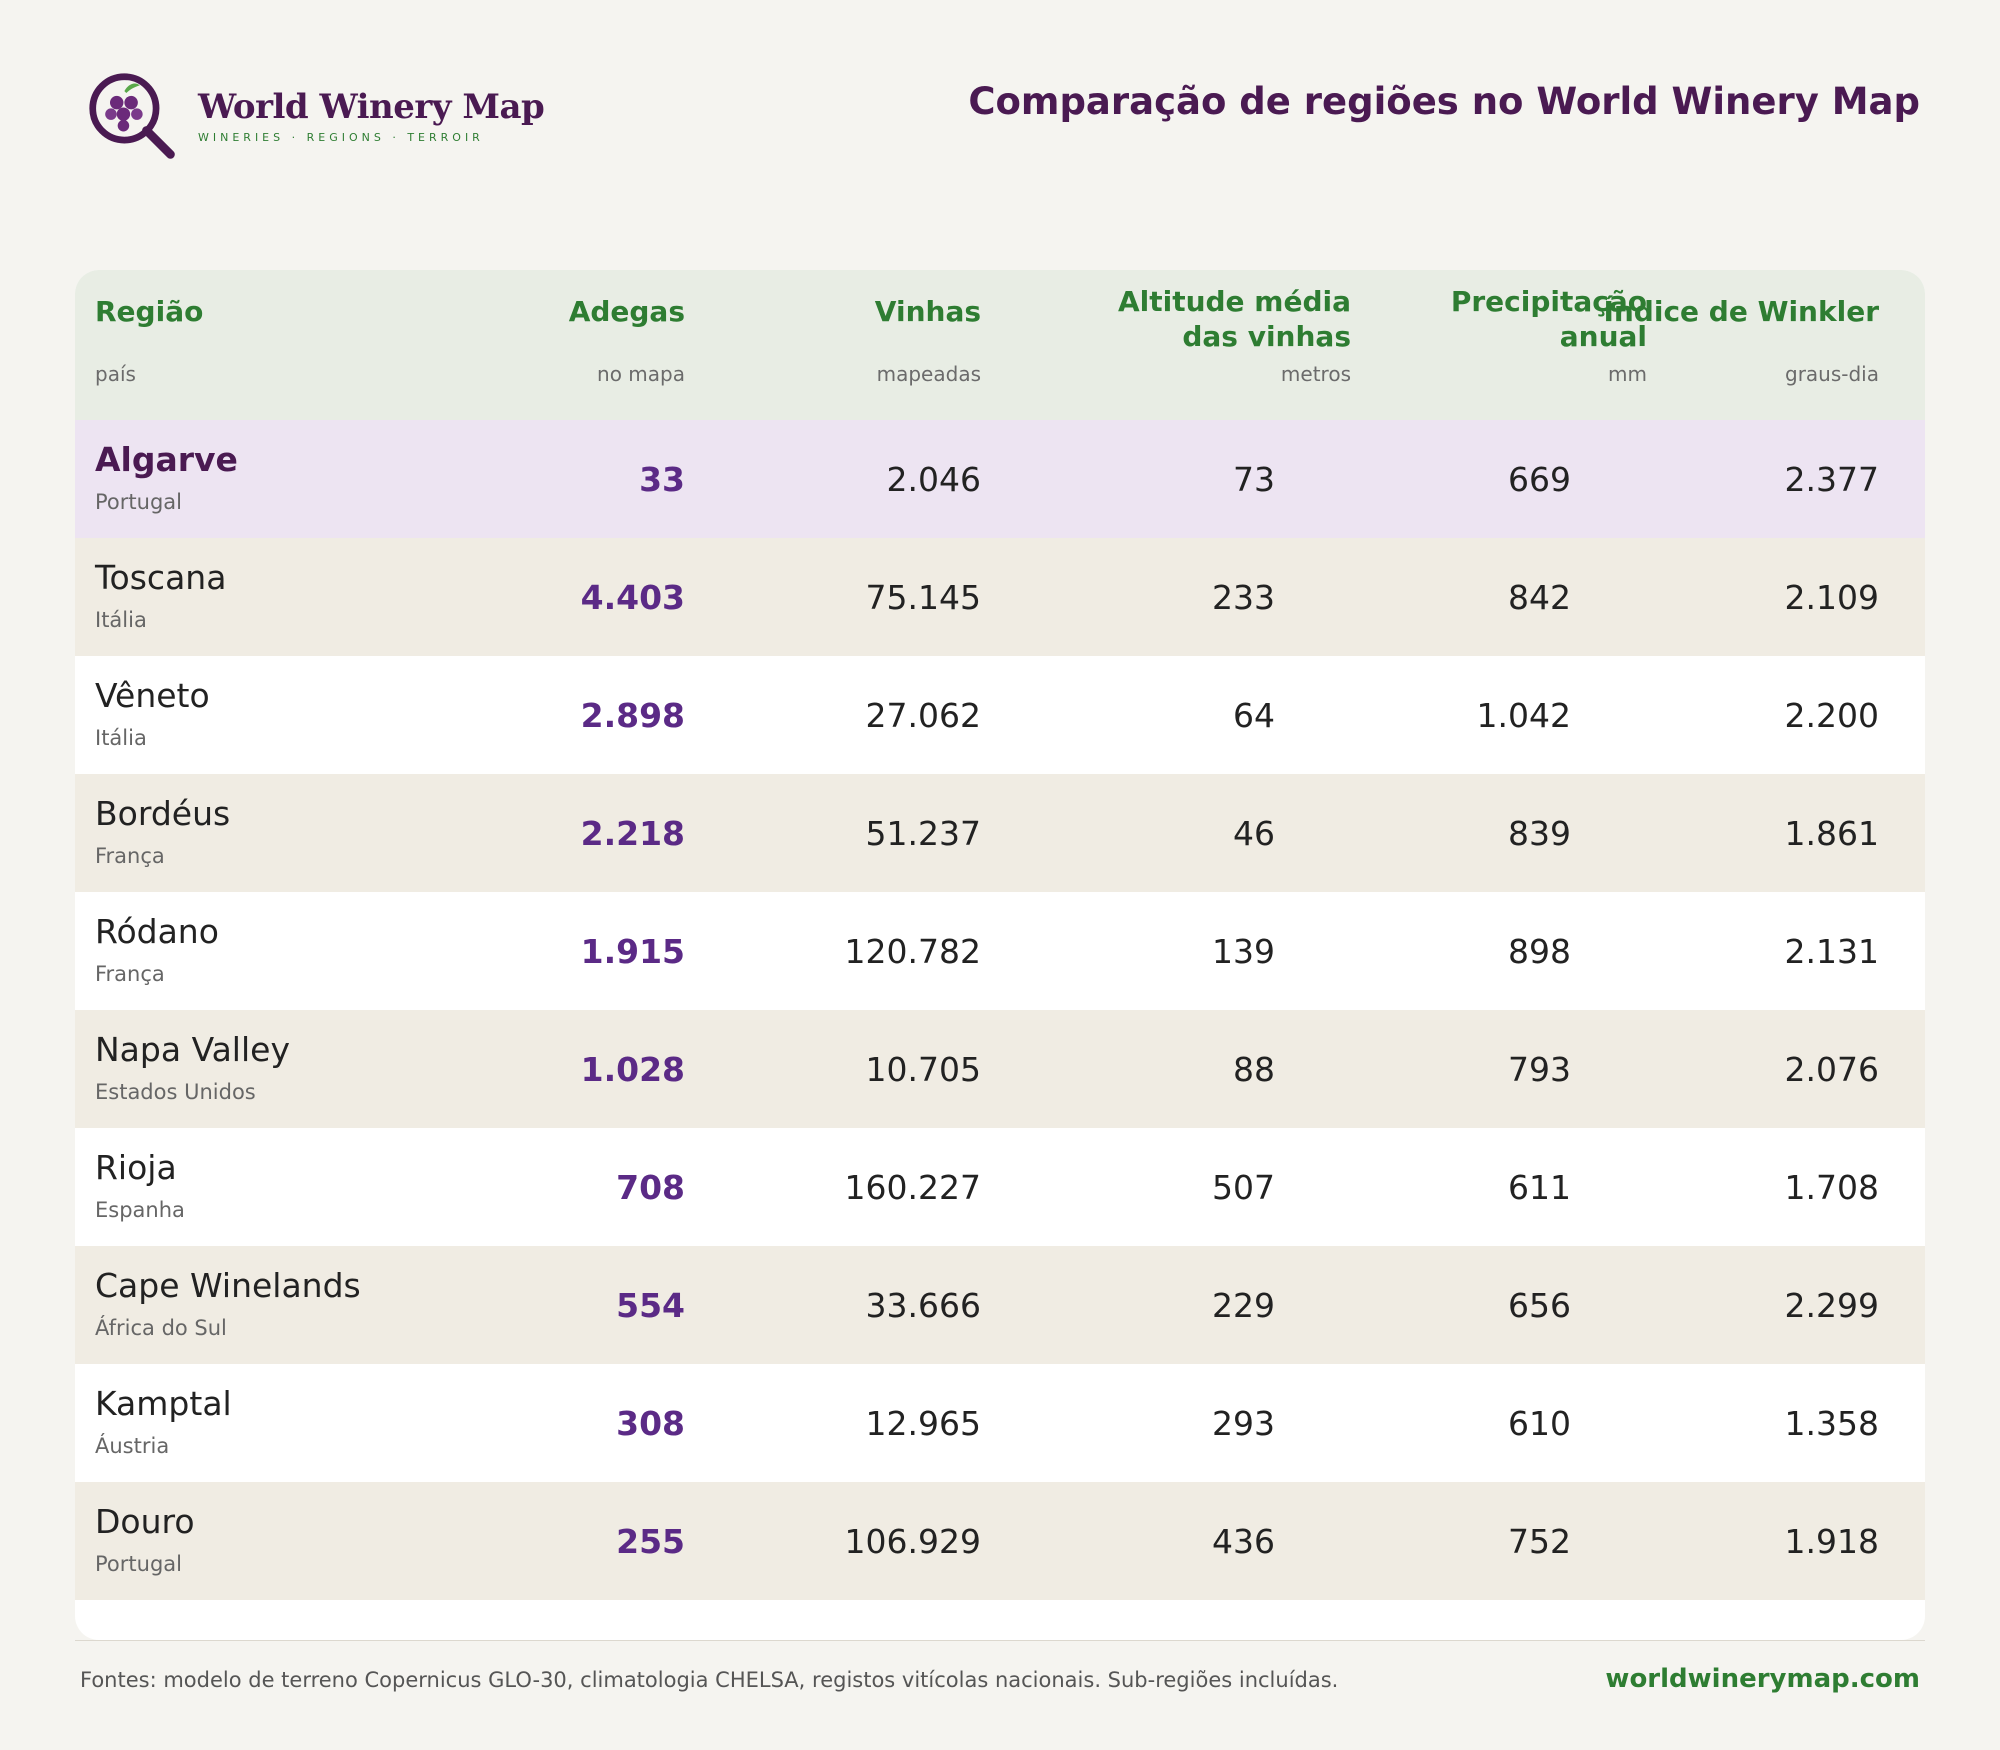 Image resolution: width=2000 pixels, height=1750 pixels. What do you see at coordinates (928, 374) in the screenshot?
I see `column-unit-vineyards: mapeadas` at bounding box center [928, 374].